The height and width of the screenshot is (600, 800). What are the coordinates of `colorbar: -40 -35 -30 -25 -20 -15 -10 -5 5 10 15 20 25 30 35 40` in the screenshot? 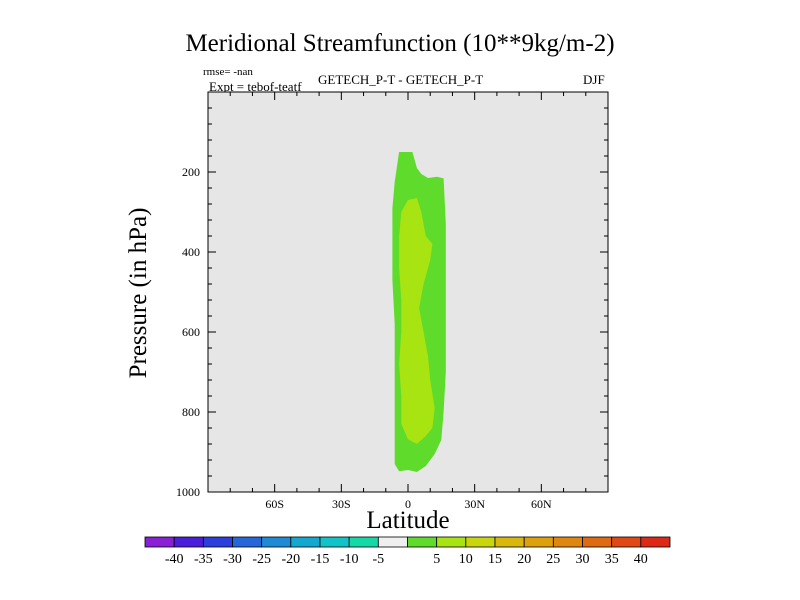 It's located at (407, 551).